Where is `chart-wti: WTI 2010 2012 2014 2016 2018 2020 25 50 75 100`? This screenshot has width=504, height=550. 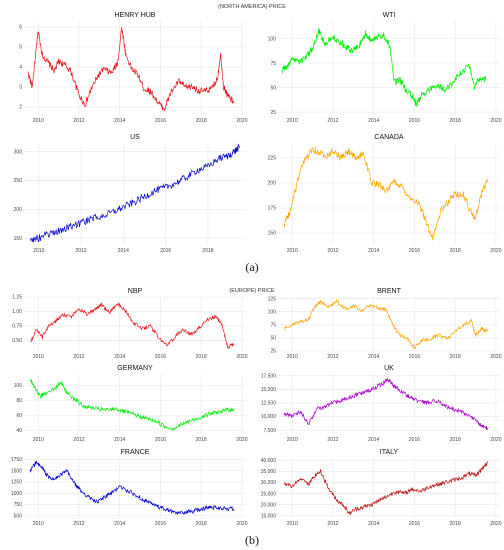
chart-wti: WTI 2010 2012 2014 2016 2018 2020 25 50 75 100 is located at coordinates (385, 68).